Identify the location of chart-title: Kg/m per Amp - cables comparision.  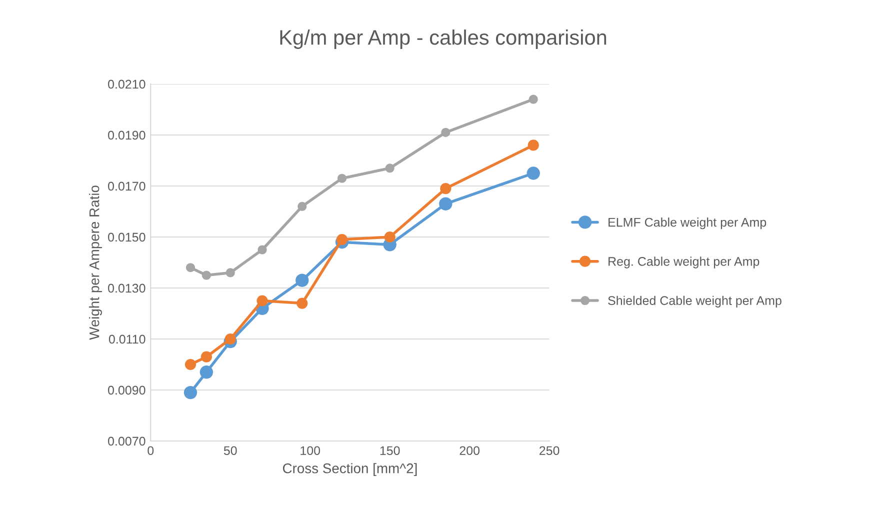
(443, 39).